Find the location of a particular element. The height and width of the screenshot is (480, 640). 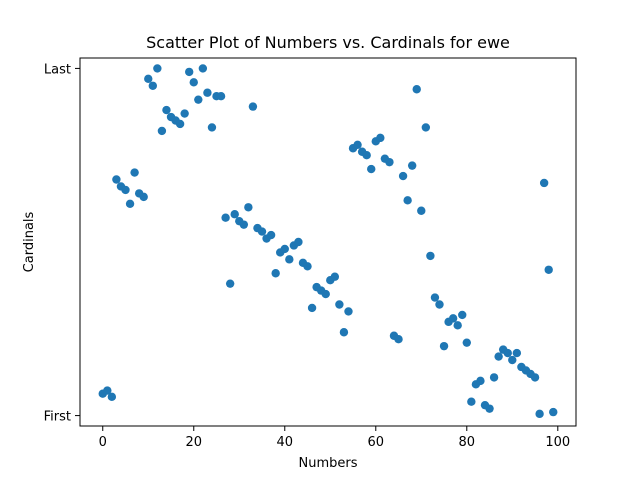

x-tick-label: 100 is located at coordinates (557, 442).